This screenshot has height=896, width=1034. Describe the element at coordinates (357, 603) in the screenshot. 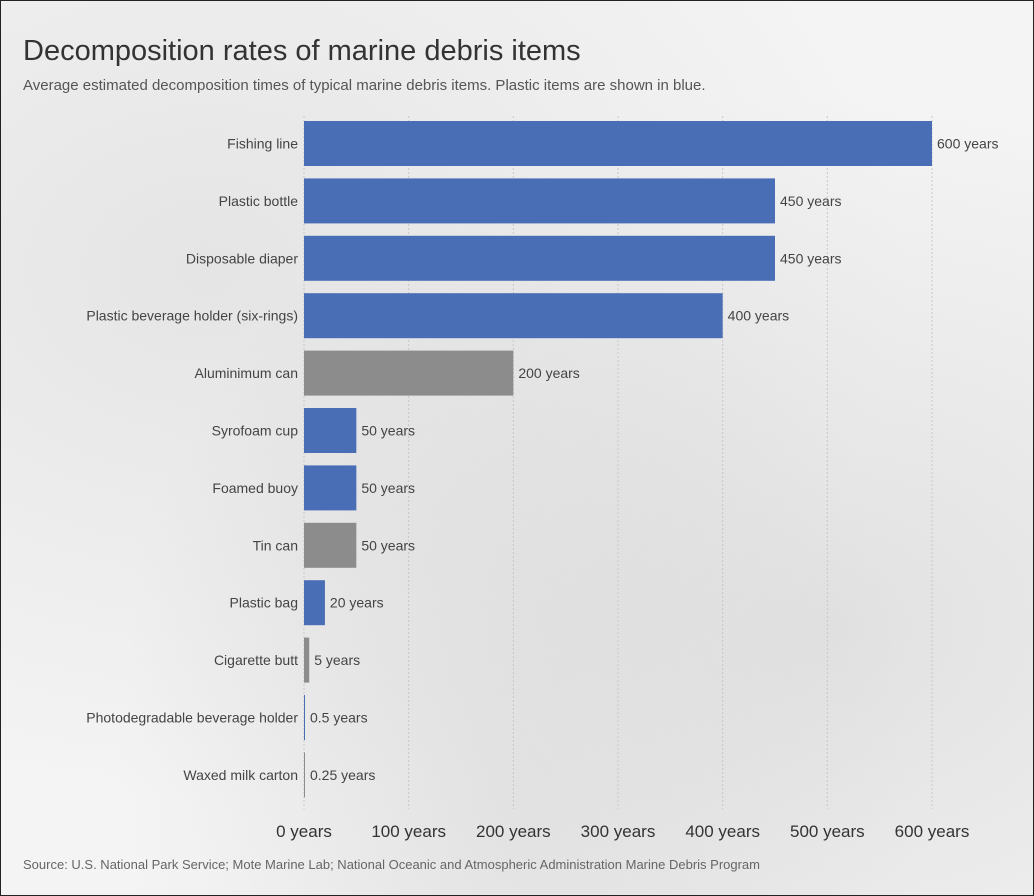

I see `value-label: 20 years` at that location.